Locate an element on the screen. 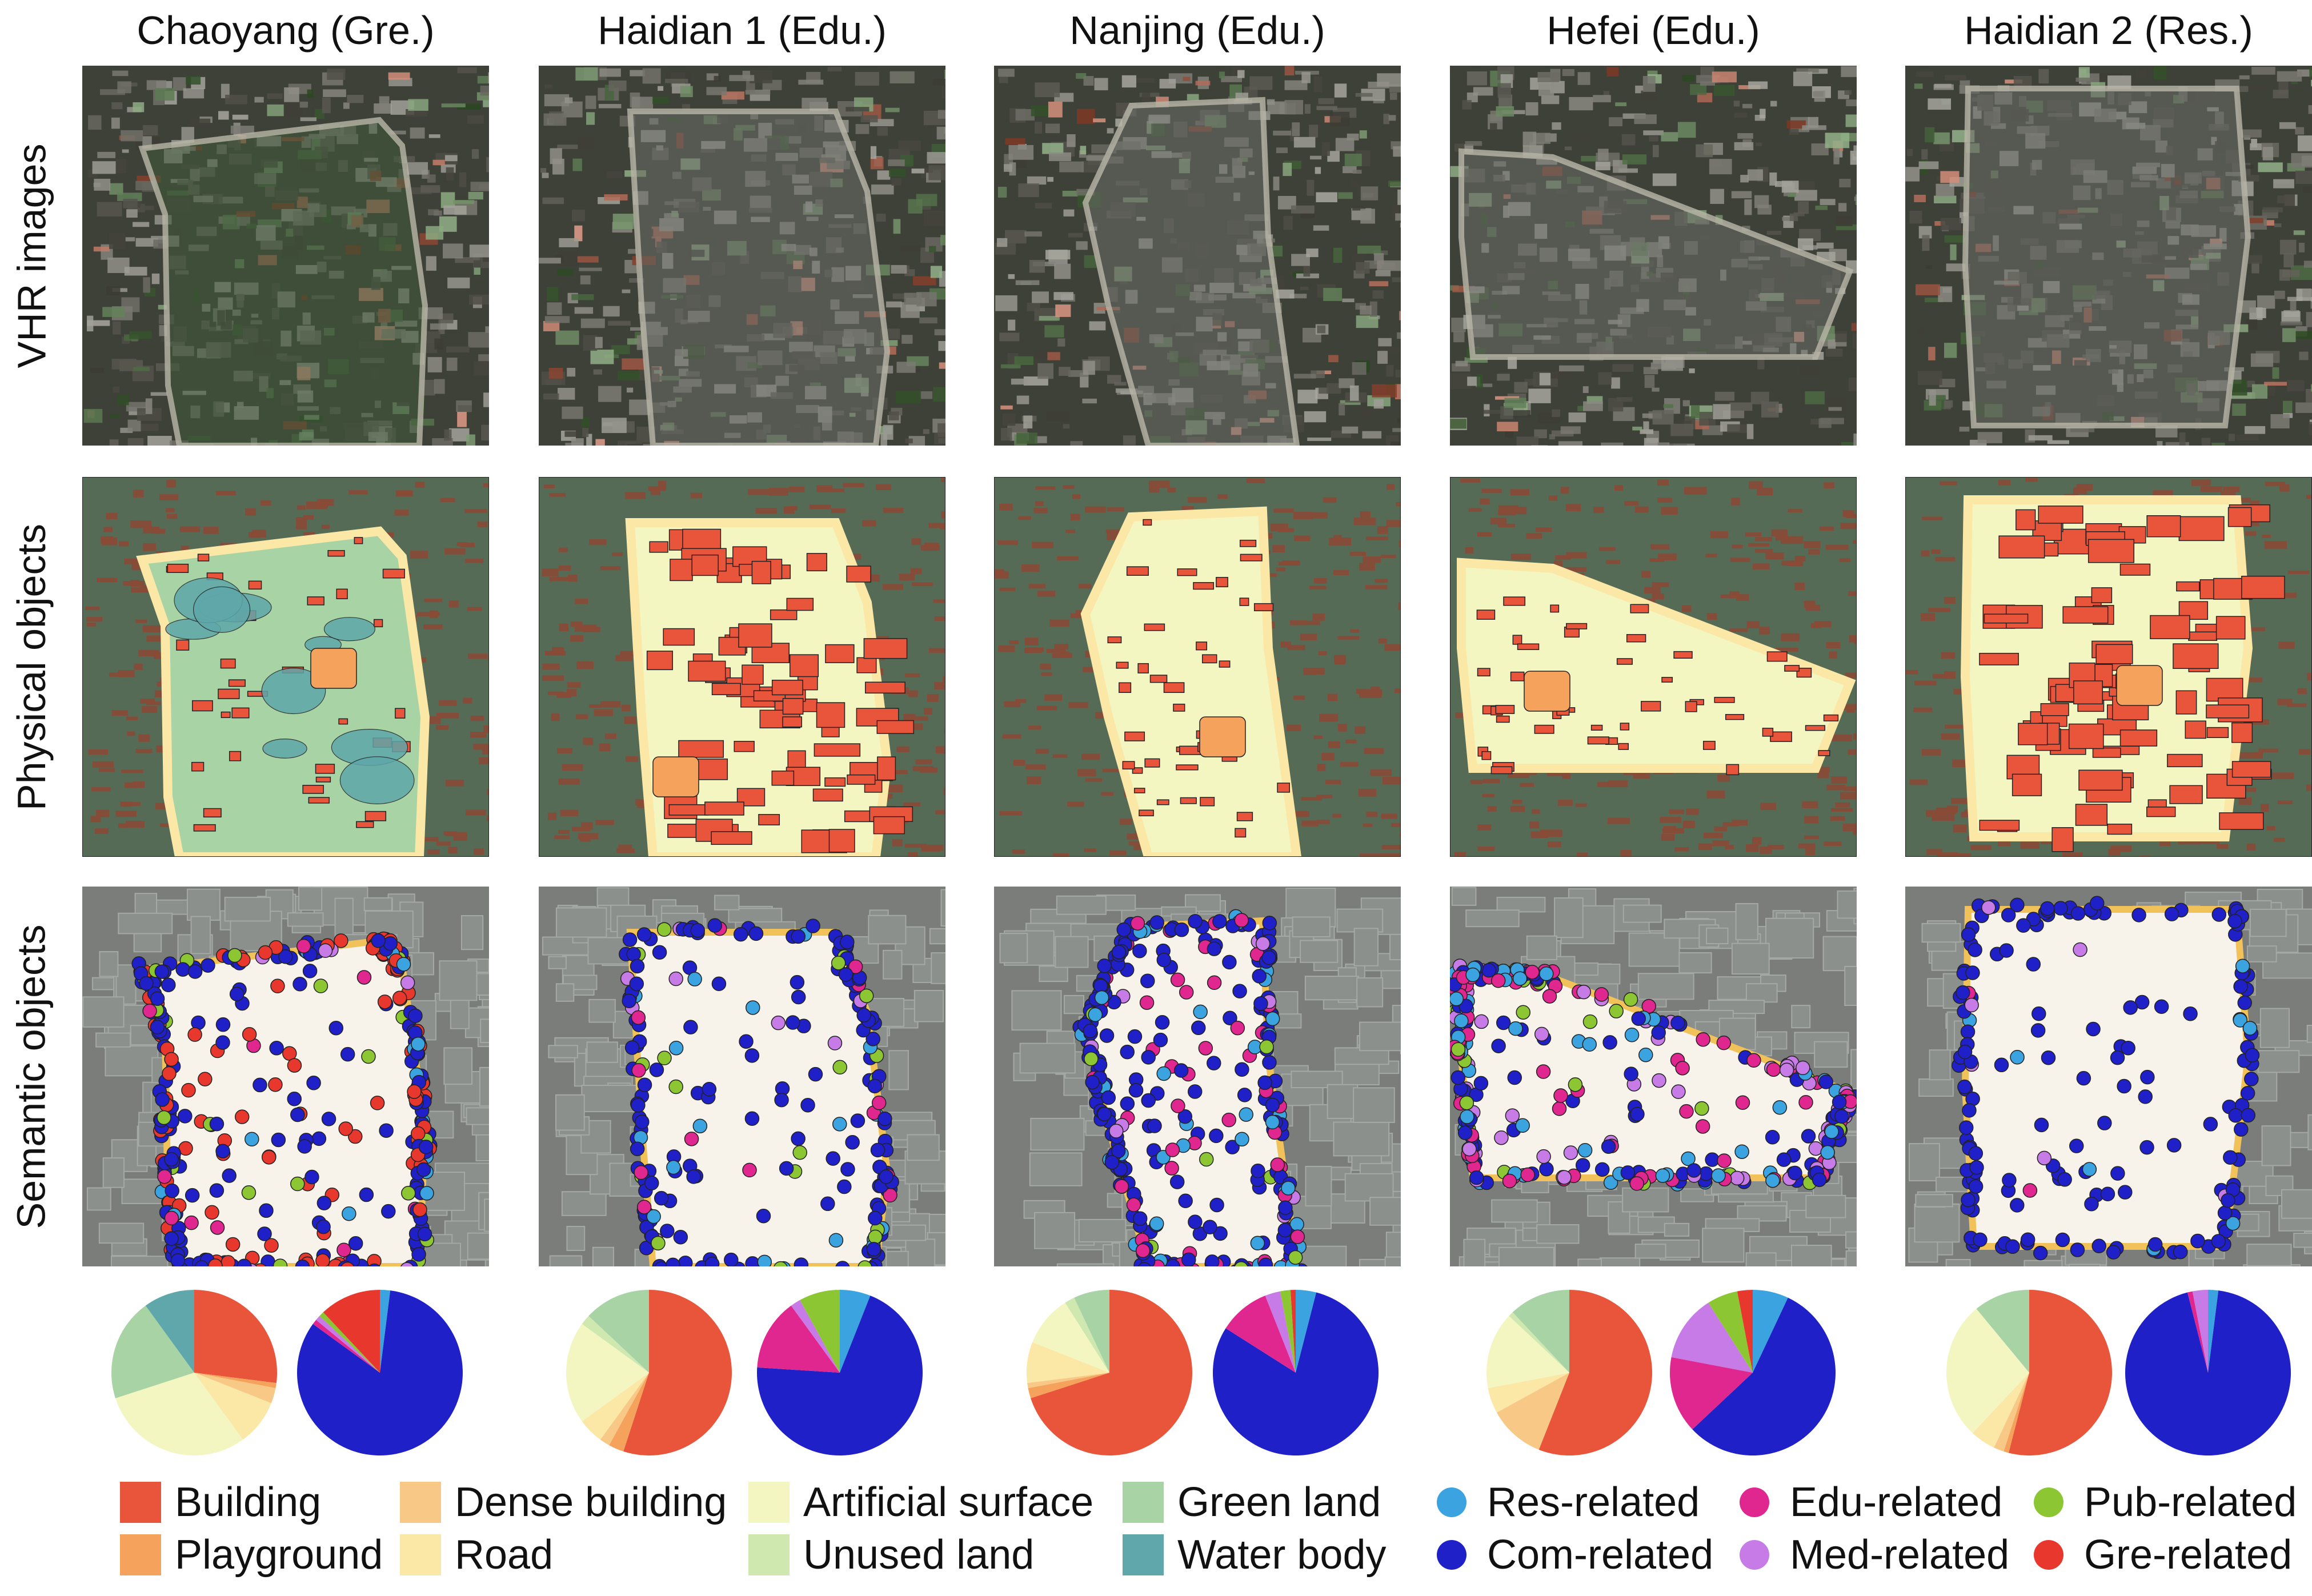 The width and height of the screenshot is (2312, 1596). pie-semantic-hefei is located at coordinates (1753, 1372).